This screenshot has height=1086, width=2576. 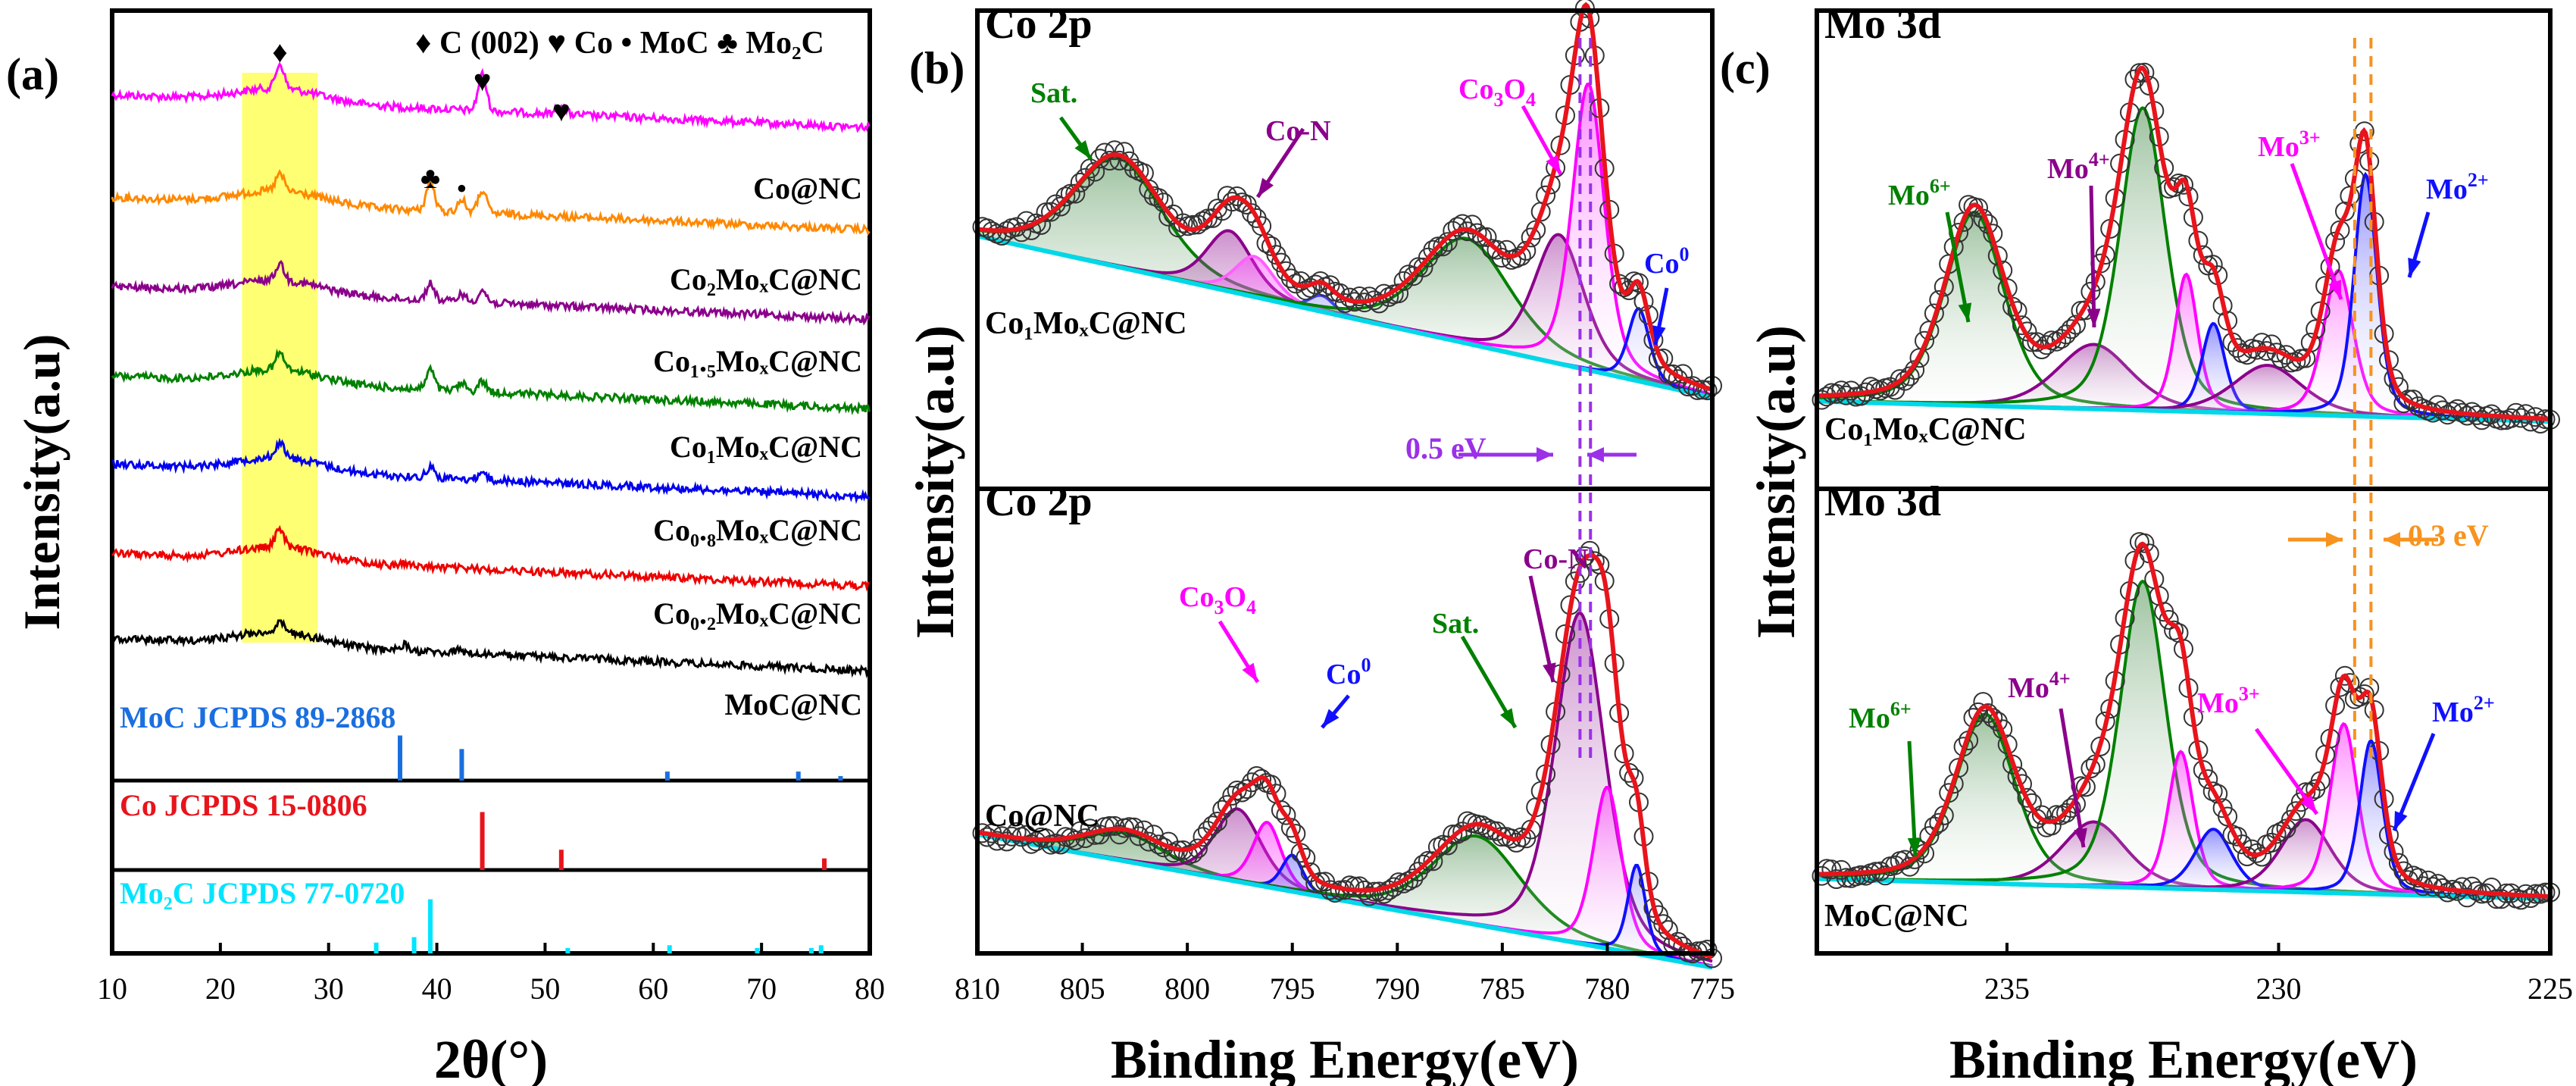 I want to click on label-main: Co, so click(x=1344, y=674).